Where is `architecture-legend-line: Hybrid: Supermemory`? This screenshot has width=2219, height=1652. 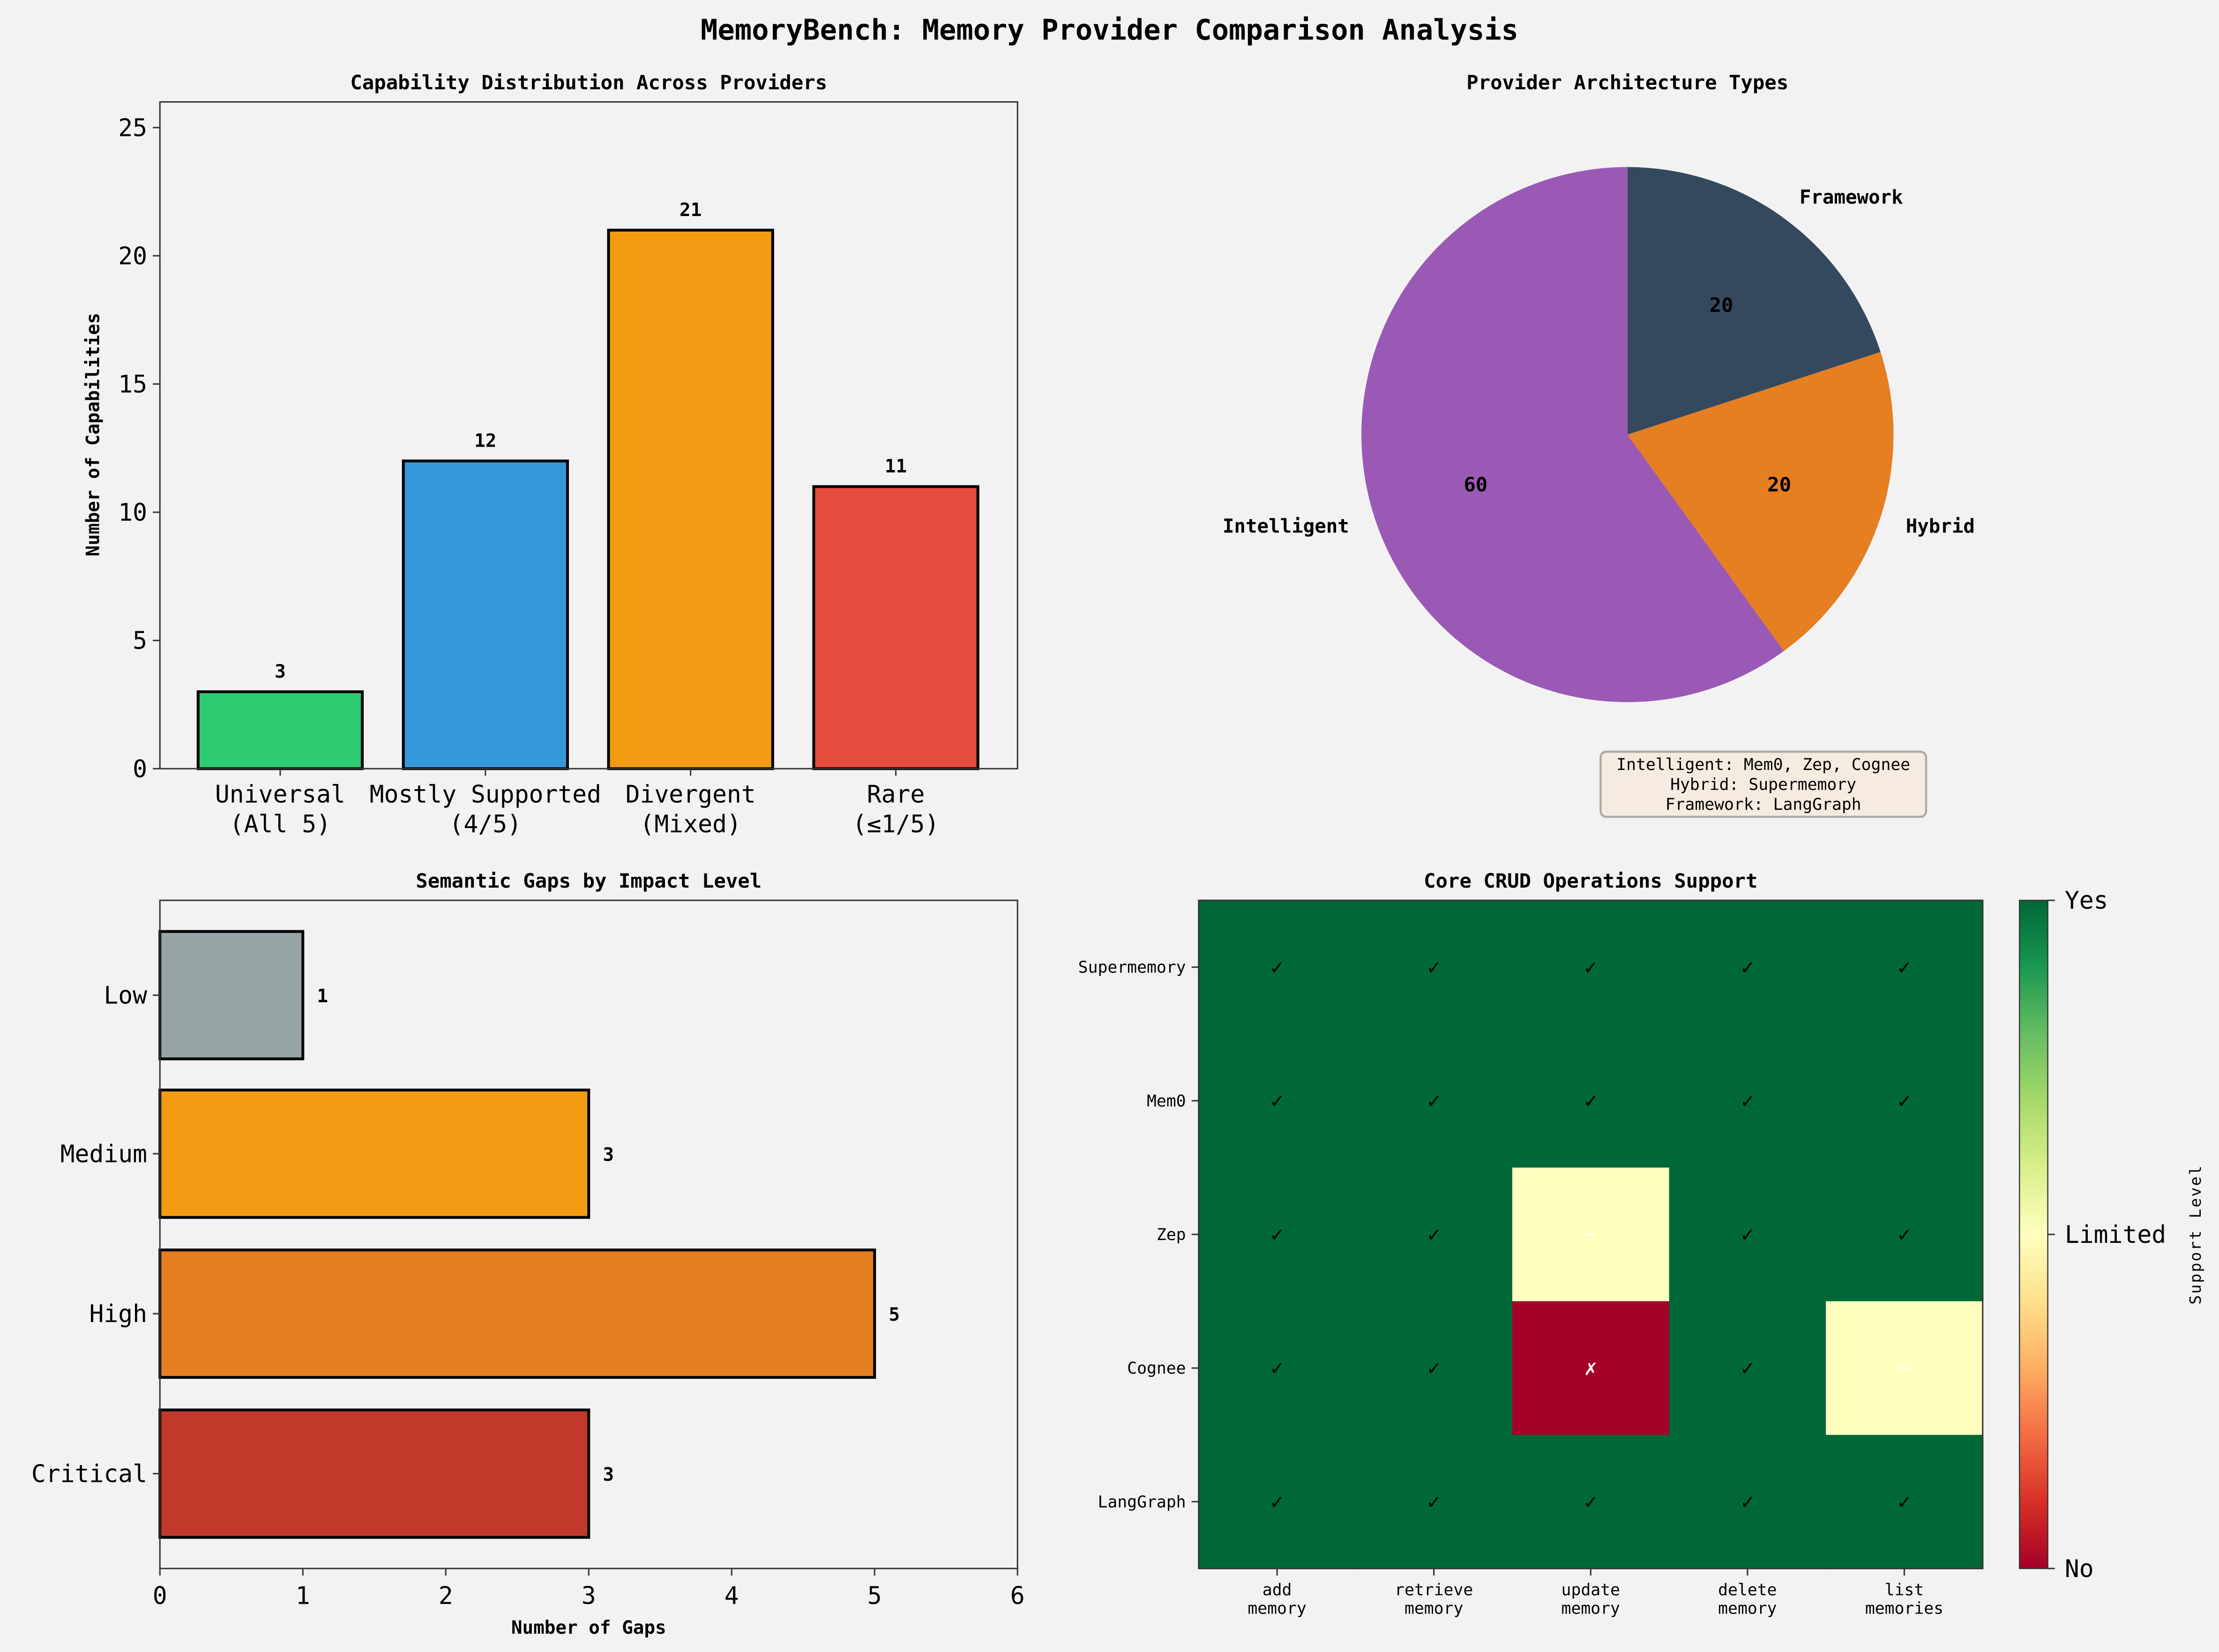
architecture-legend-line: Hybrid: Supermemory is located at coordinates (1763, 785).